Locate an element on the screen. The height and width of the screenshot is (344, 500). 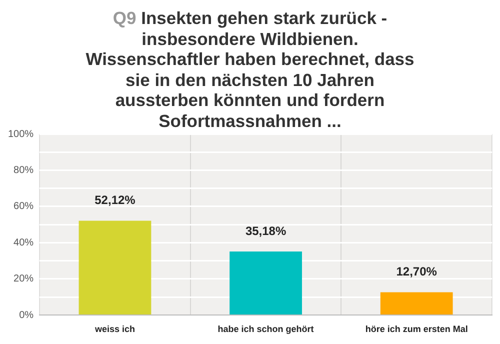
data-label: 52,12% is located at coordinates (115, 200).